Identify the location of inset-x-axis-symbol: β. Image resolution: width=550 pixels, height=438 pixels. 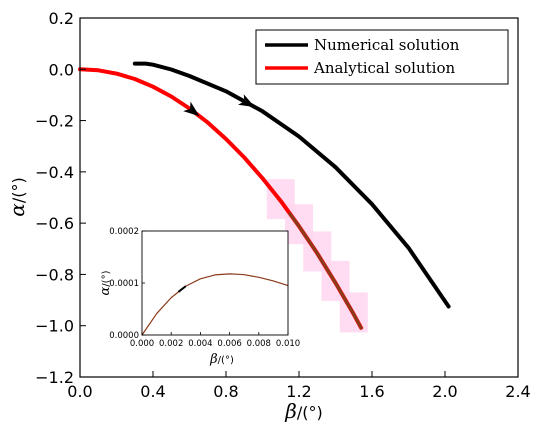
(213, 359).